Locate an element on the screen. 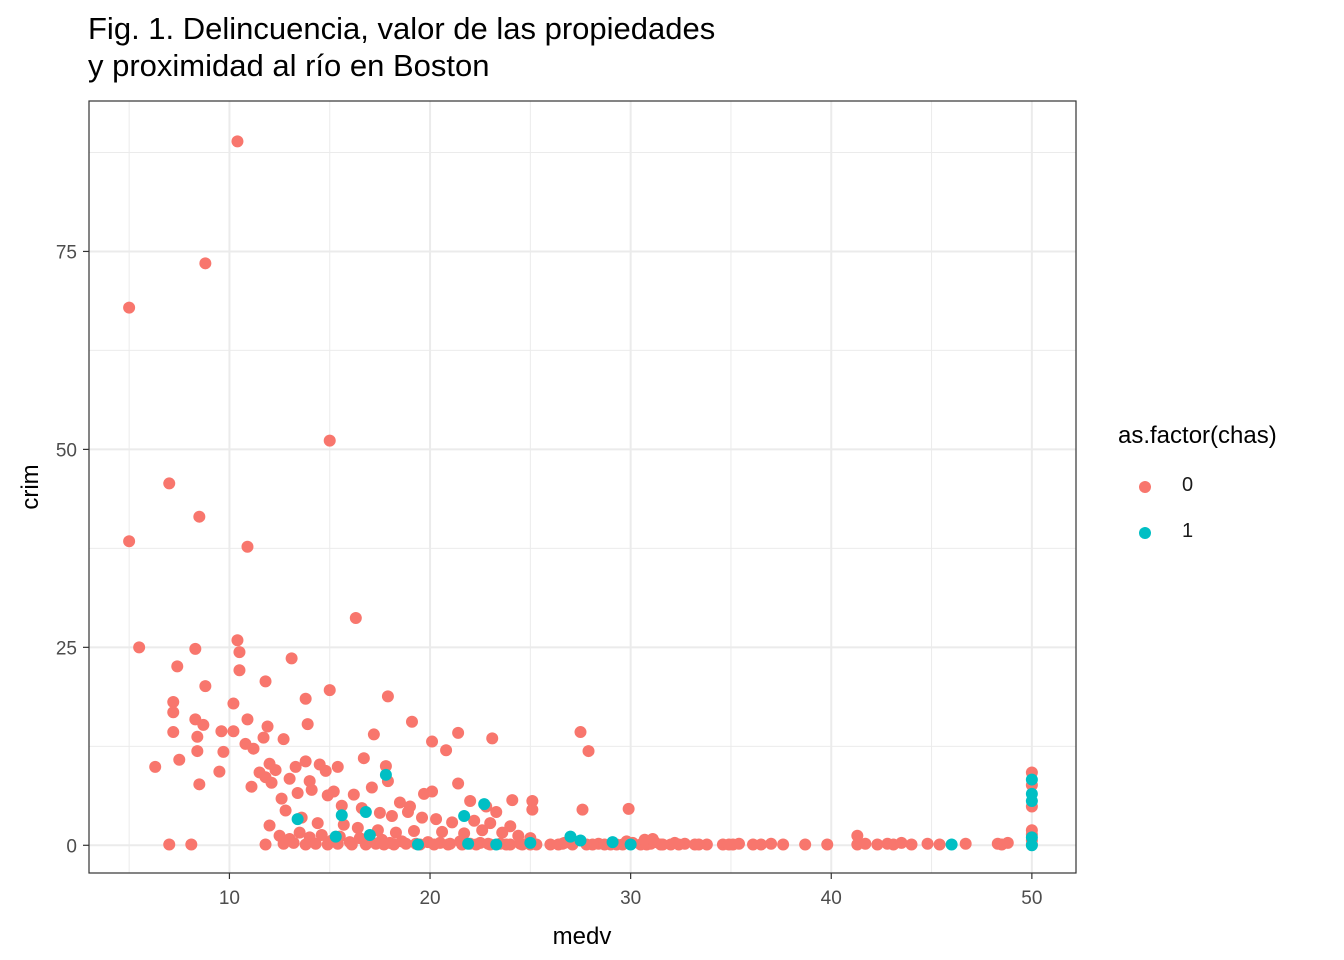  y-tick-label: 0 is located at coordinates (71, 846).